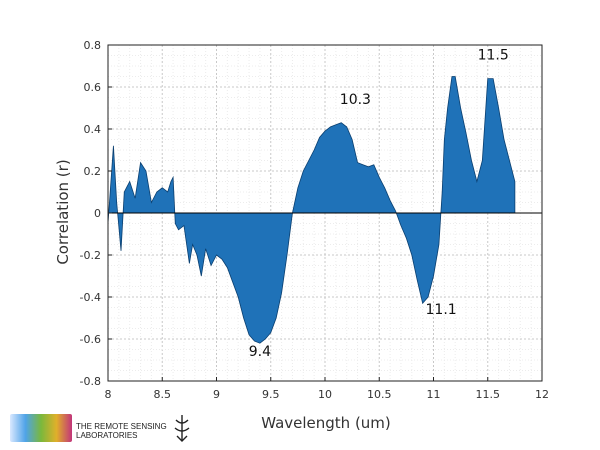 This screenshot has width=600, height=450. Describe the element at coordinates (488, 394) in the screenshot. I see `x-tick-label: 11.5` at that location.